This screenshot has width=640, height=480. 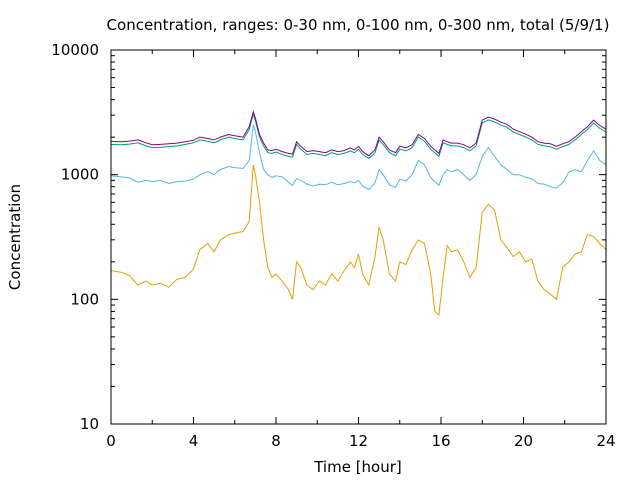 What do you see at coordinates (80, 175) in the screenshot?
I see `y-tick-label: 1000` at bounding box center [80, 175].